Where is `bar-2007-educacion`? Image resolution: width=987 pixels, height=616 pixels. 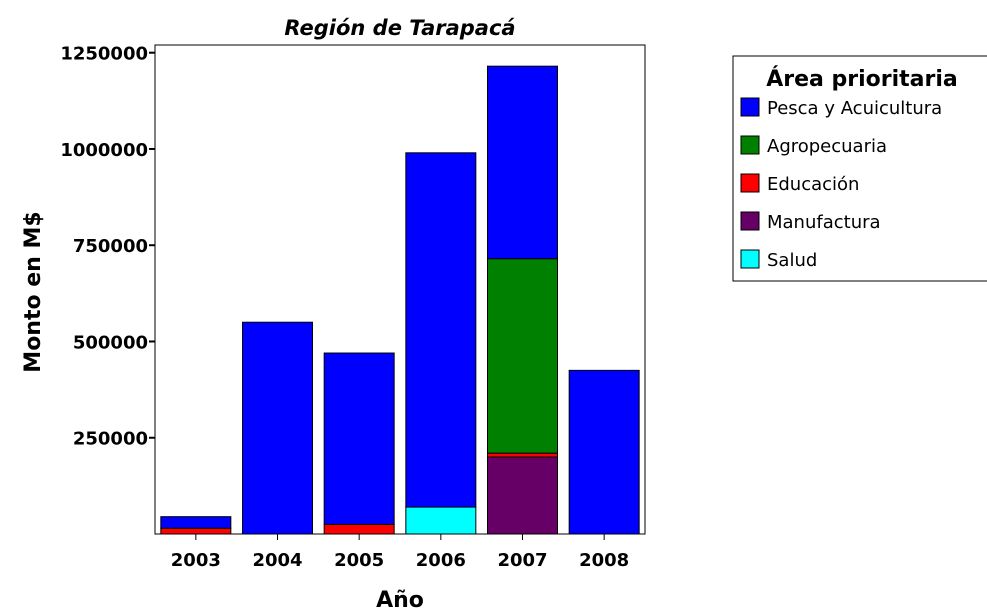 bar-2007-educacion is located at coordinates (522, 455).